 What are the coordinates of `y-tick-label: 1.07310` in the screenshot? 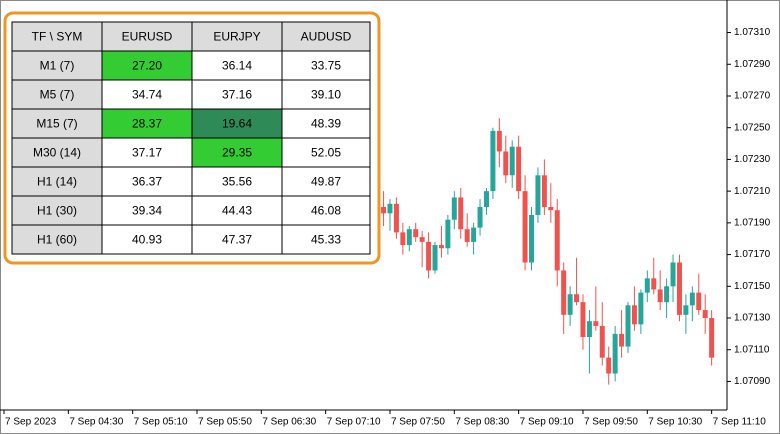 It's located at (752, 32).